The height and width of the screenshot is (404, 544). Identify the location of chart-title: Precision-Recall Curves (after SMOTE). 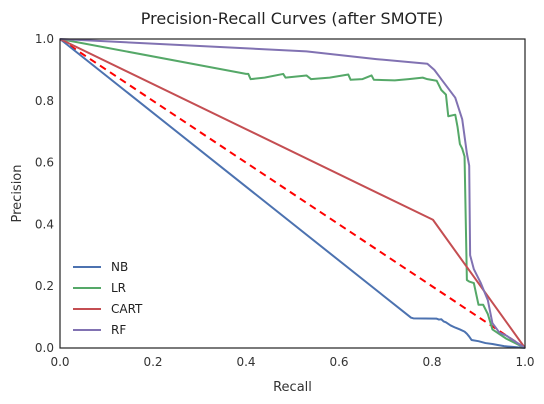
(292, 18).